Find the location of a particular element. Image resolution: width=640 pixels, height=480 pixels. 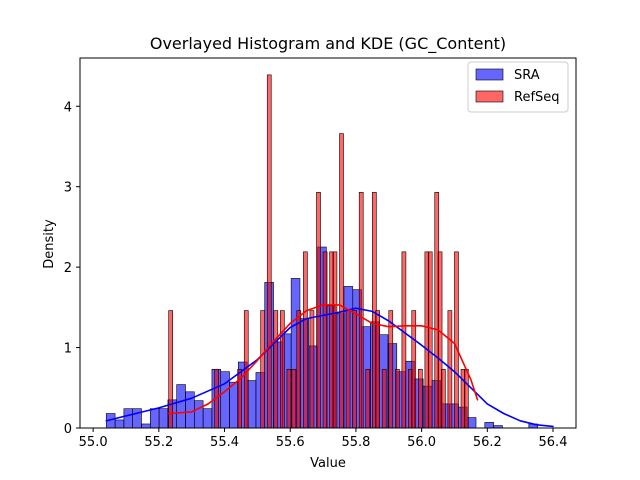

y-tick-label: 3 is located at coordinates (68, 188).